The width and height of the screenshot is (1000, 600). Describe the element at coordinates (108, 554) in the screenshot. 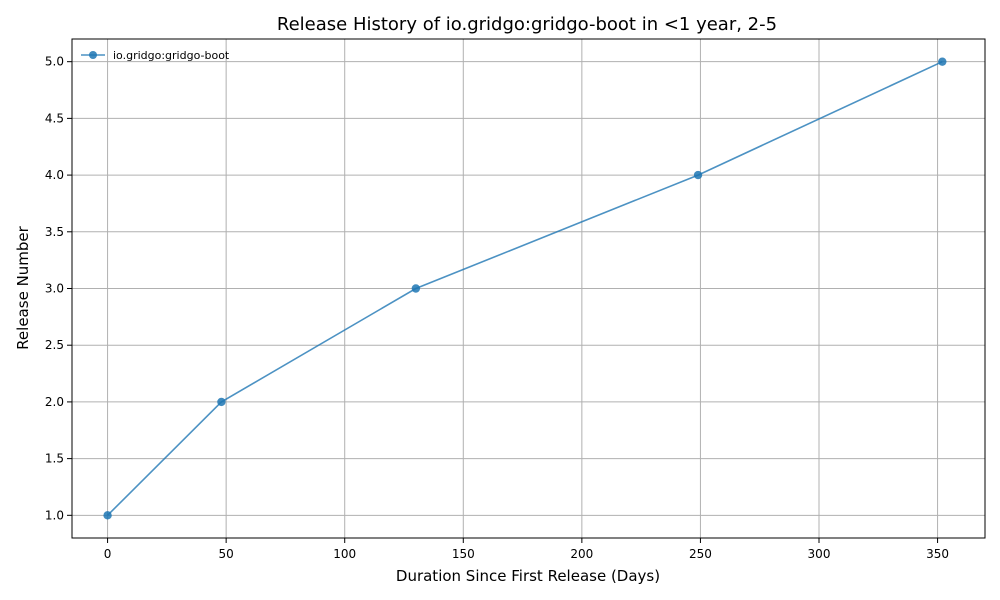

I see `x-tick-label: 0` at that location.